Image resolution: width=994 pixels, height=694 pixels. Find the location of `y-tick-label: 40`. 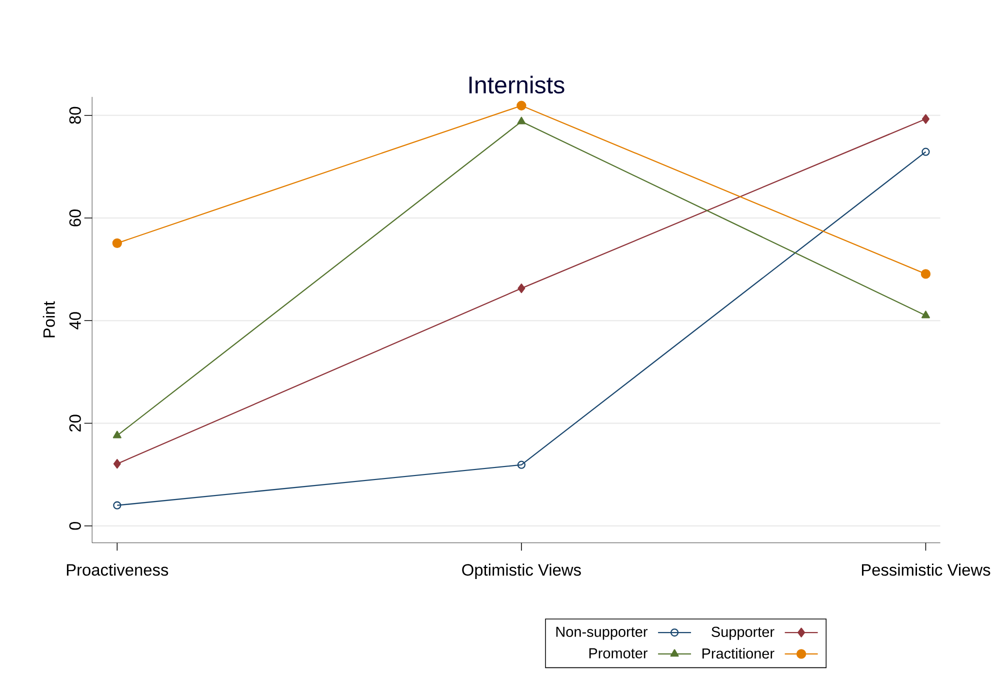

y-tick-label: 40 is located at coordinates (75, 321).